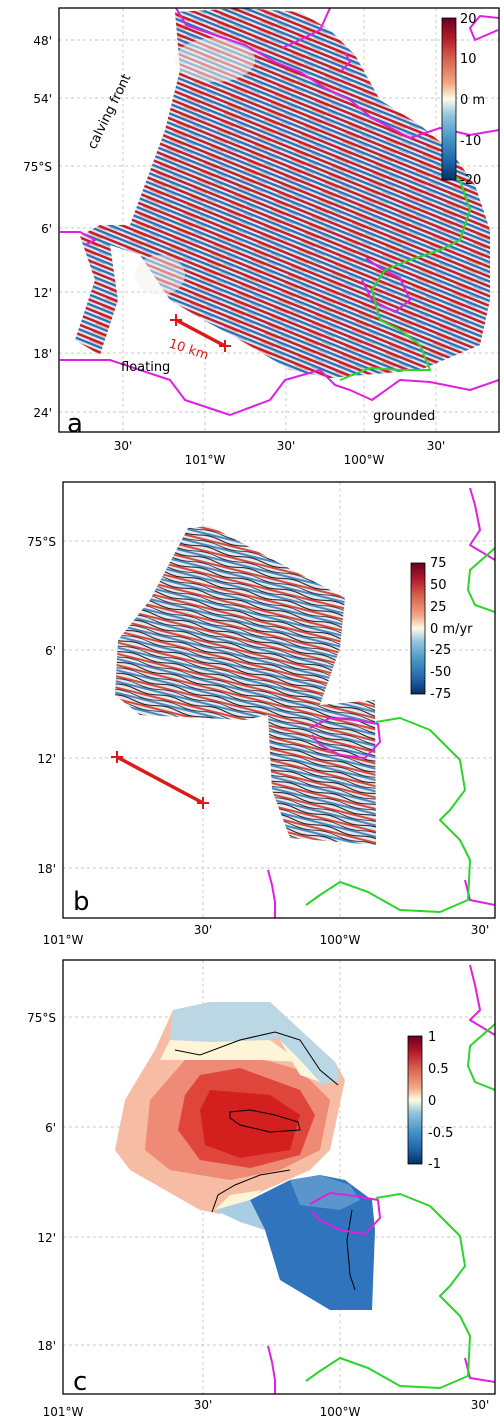 This screenshot has height=1419, width=504. I want to click on panel-b-colorbar: 75 50 25 0 m/yr -25 -50 -75, so click(441, 629).